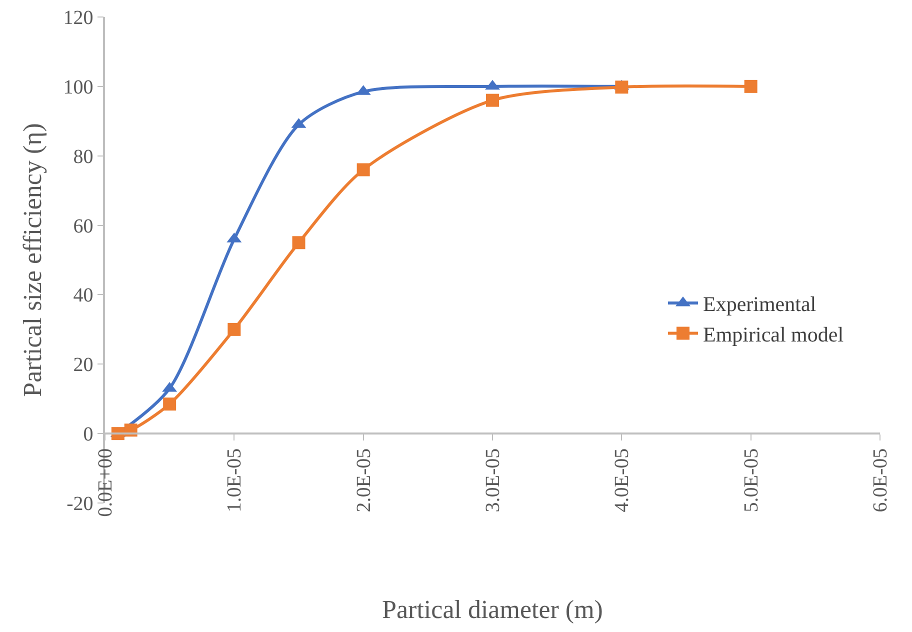 This screenshot has height=632, width=912. I want to click on x-axis-title: Partical diameter (m), so click(492, 609).